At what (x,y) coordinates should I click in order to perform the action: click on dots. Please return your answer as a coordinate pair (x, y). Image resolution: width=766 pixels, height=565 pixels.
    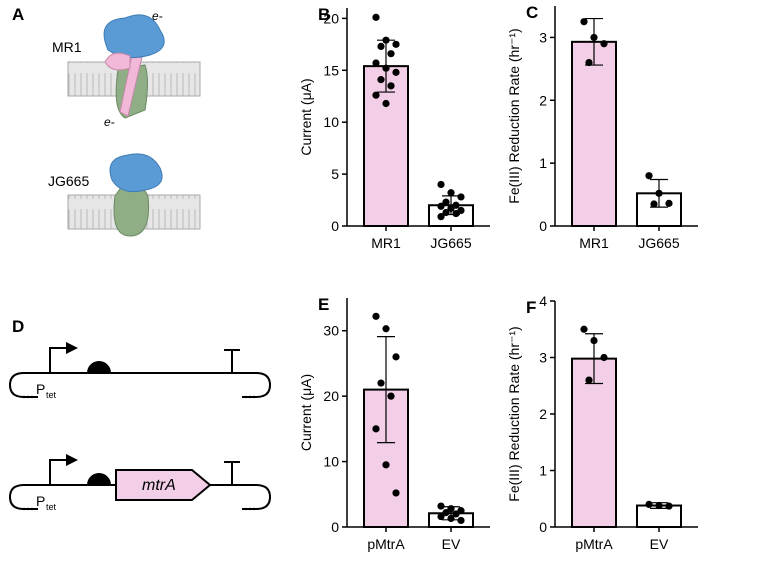
    Looking at the image, I should click on (139, 453).